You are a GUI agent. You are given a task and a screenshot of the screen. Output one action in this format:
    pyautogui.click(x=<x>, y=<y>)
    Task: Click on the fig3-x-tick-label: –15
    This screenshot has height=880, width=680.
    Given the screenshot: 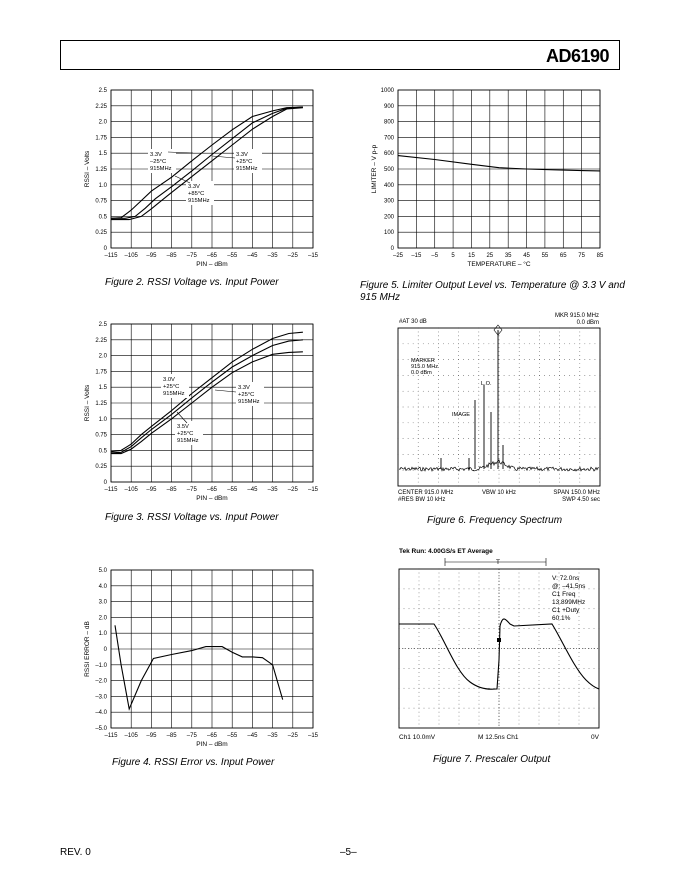 What is the action you would take?
    pyautogui.click(x=313, y=490)
    